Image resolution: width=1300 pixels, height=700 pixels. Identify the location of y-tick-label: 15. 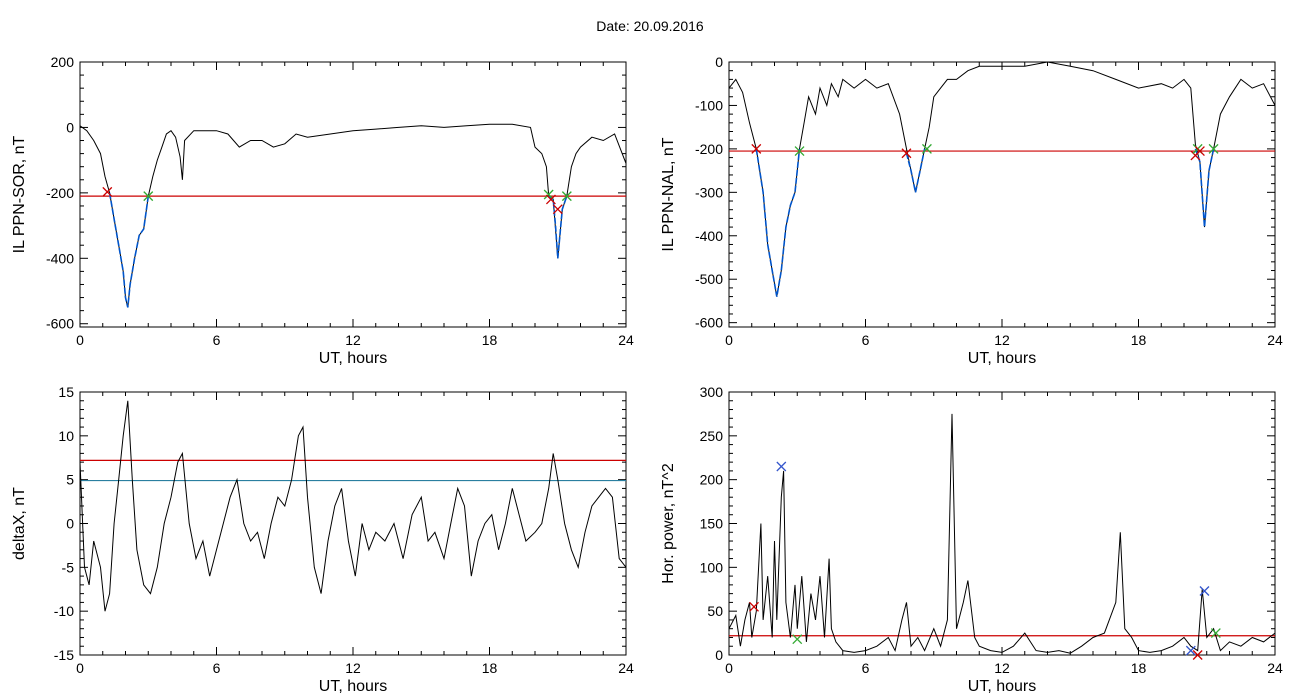
(66, 392).